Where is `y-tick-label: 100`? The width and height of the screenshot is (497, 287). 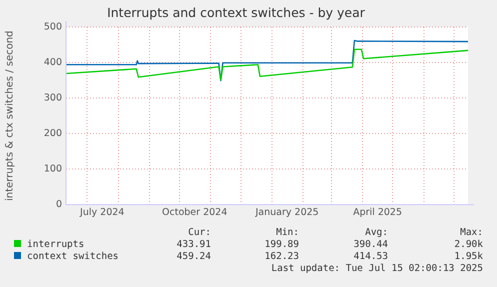
y-tick-label: 100 is located at coordinates (53, 169).